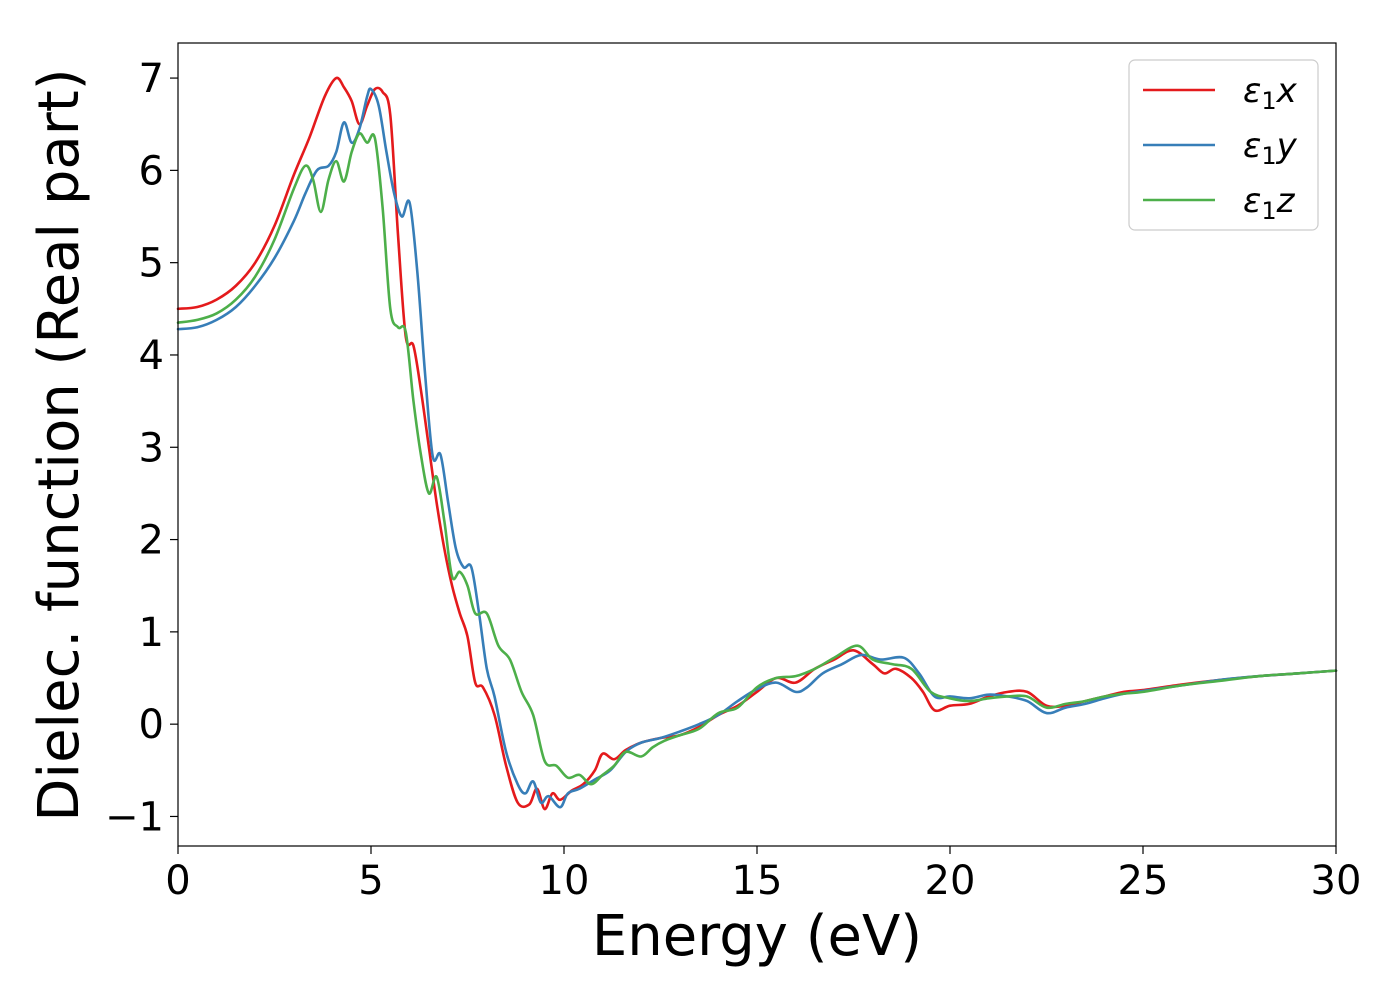 The height and width of the screenshot is (1000, 1400). What do you see at coordinates (564, 881) in the screenshot?
I see `x-tick-label: 10` at bounding box center [564, 881].